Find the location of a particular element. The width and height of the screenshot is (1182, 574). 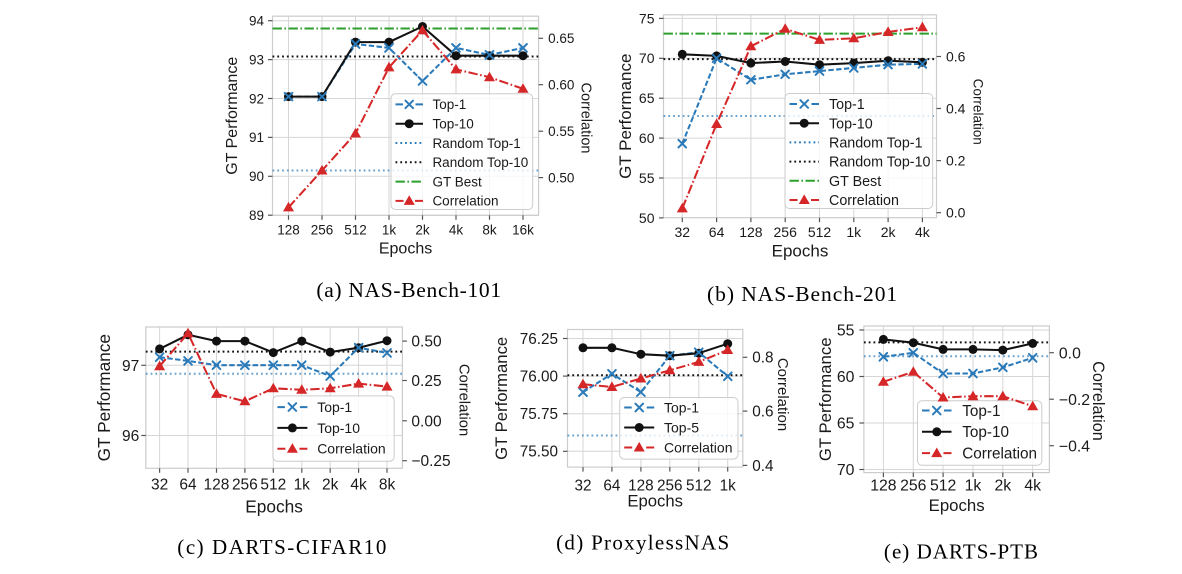

svg-text: (b) NAS-Bench-201 is located at coordinates (802, 294).